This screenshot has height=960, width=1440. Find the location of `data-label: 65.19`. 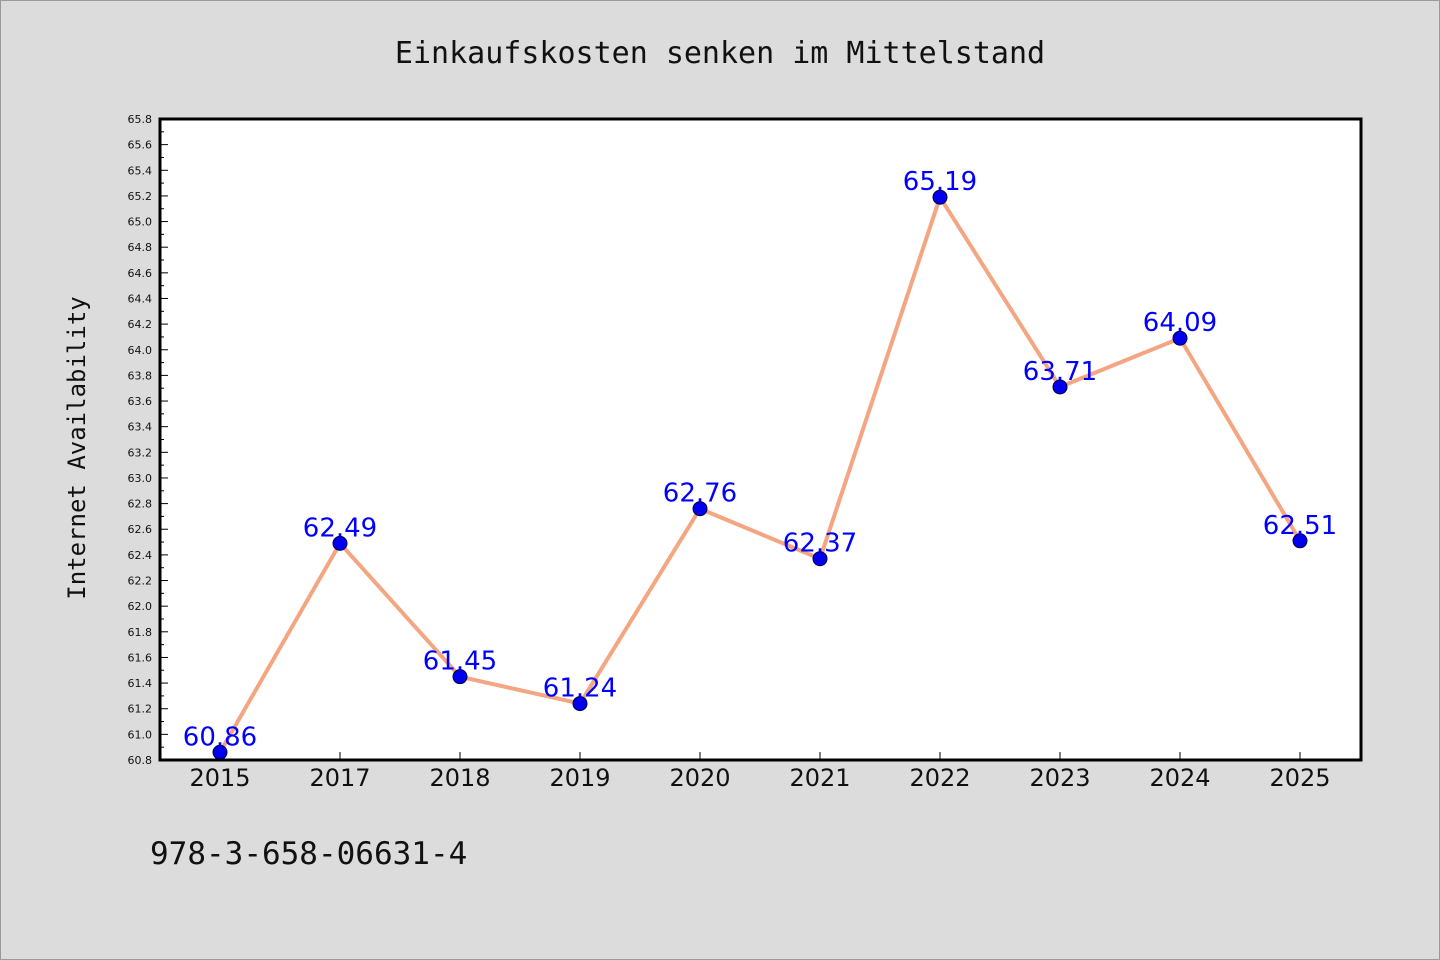

data-label: 65.19 is located at coordinates (940, 182).